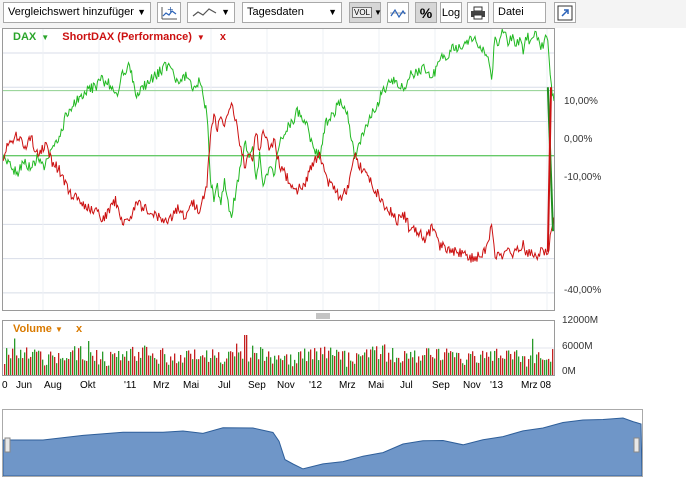 This screenshot has height=480, width=686. I want to click on file-dropdown: Datei, so click(519, 12).